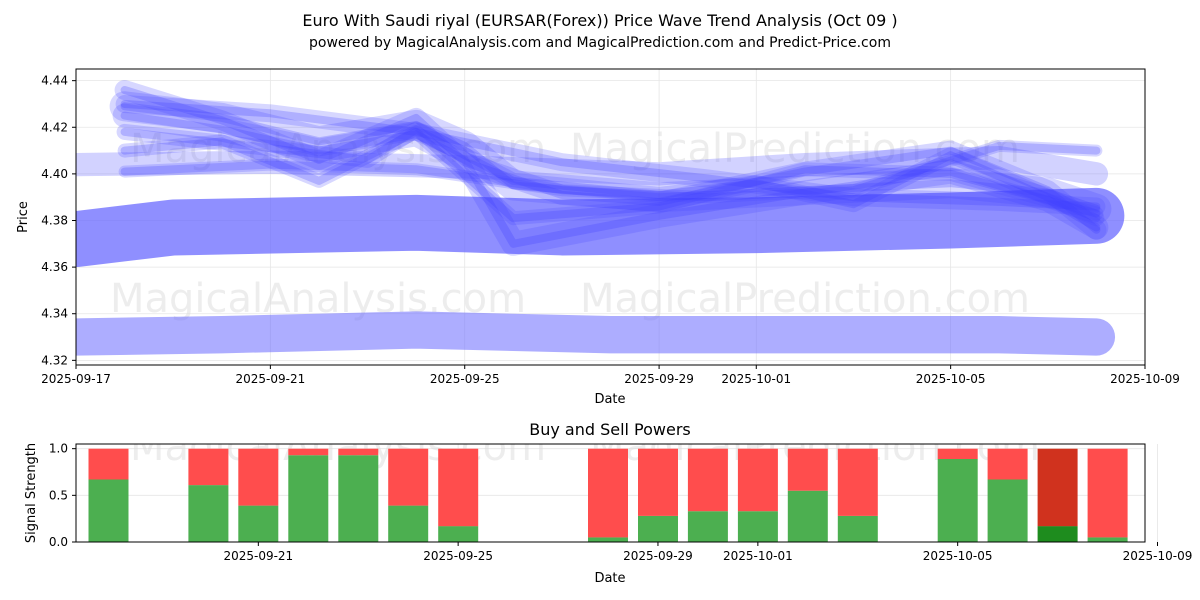 The image size is (1200, 600). What do you see at coordinates (54, 81) in the screenshot?
I see `y-tick-label: 4.44` at bounding box center [54, 81].